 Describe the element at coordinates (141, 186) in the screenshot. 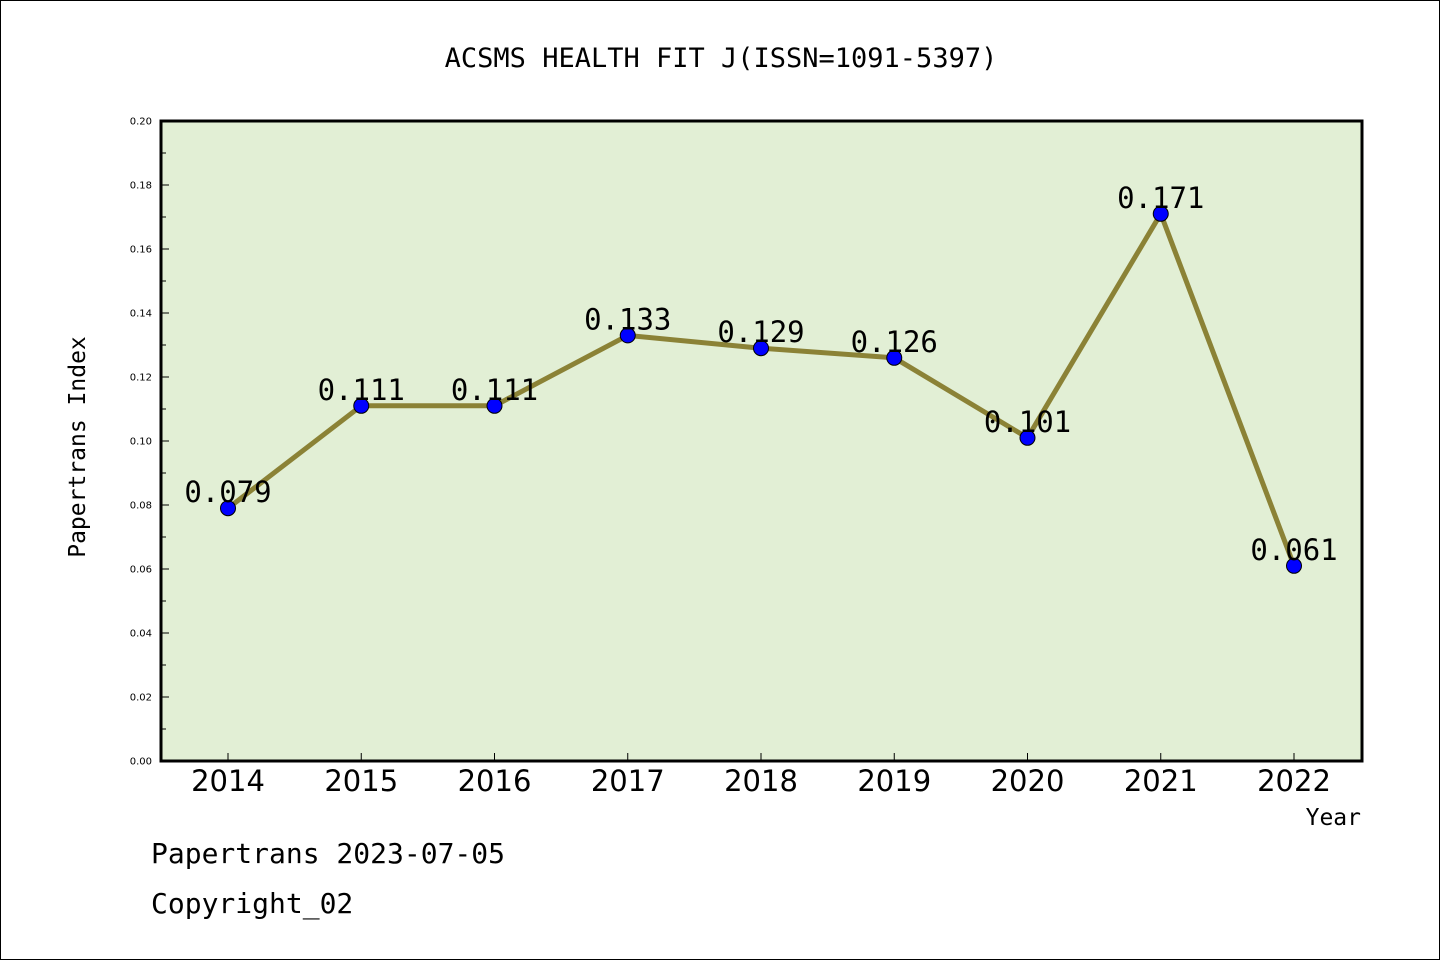

I see `y-tick-label: 0.18` at that location.